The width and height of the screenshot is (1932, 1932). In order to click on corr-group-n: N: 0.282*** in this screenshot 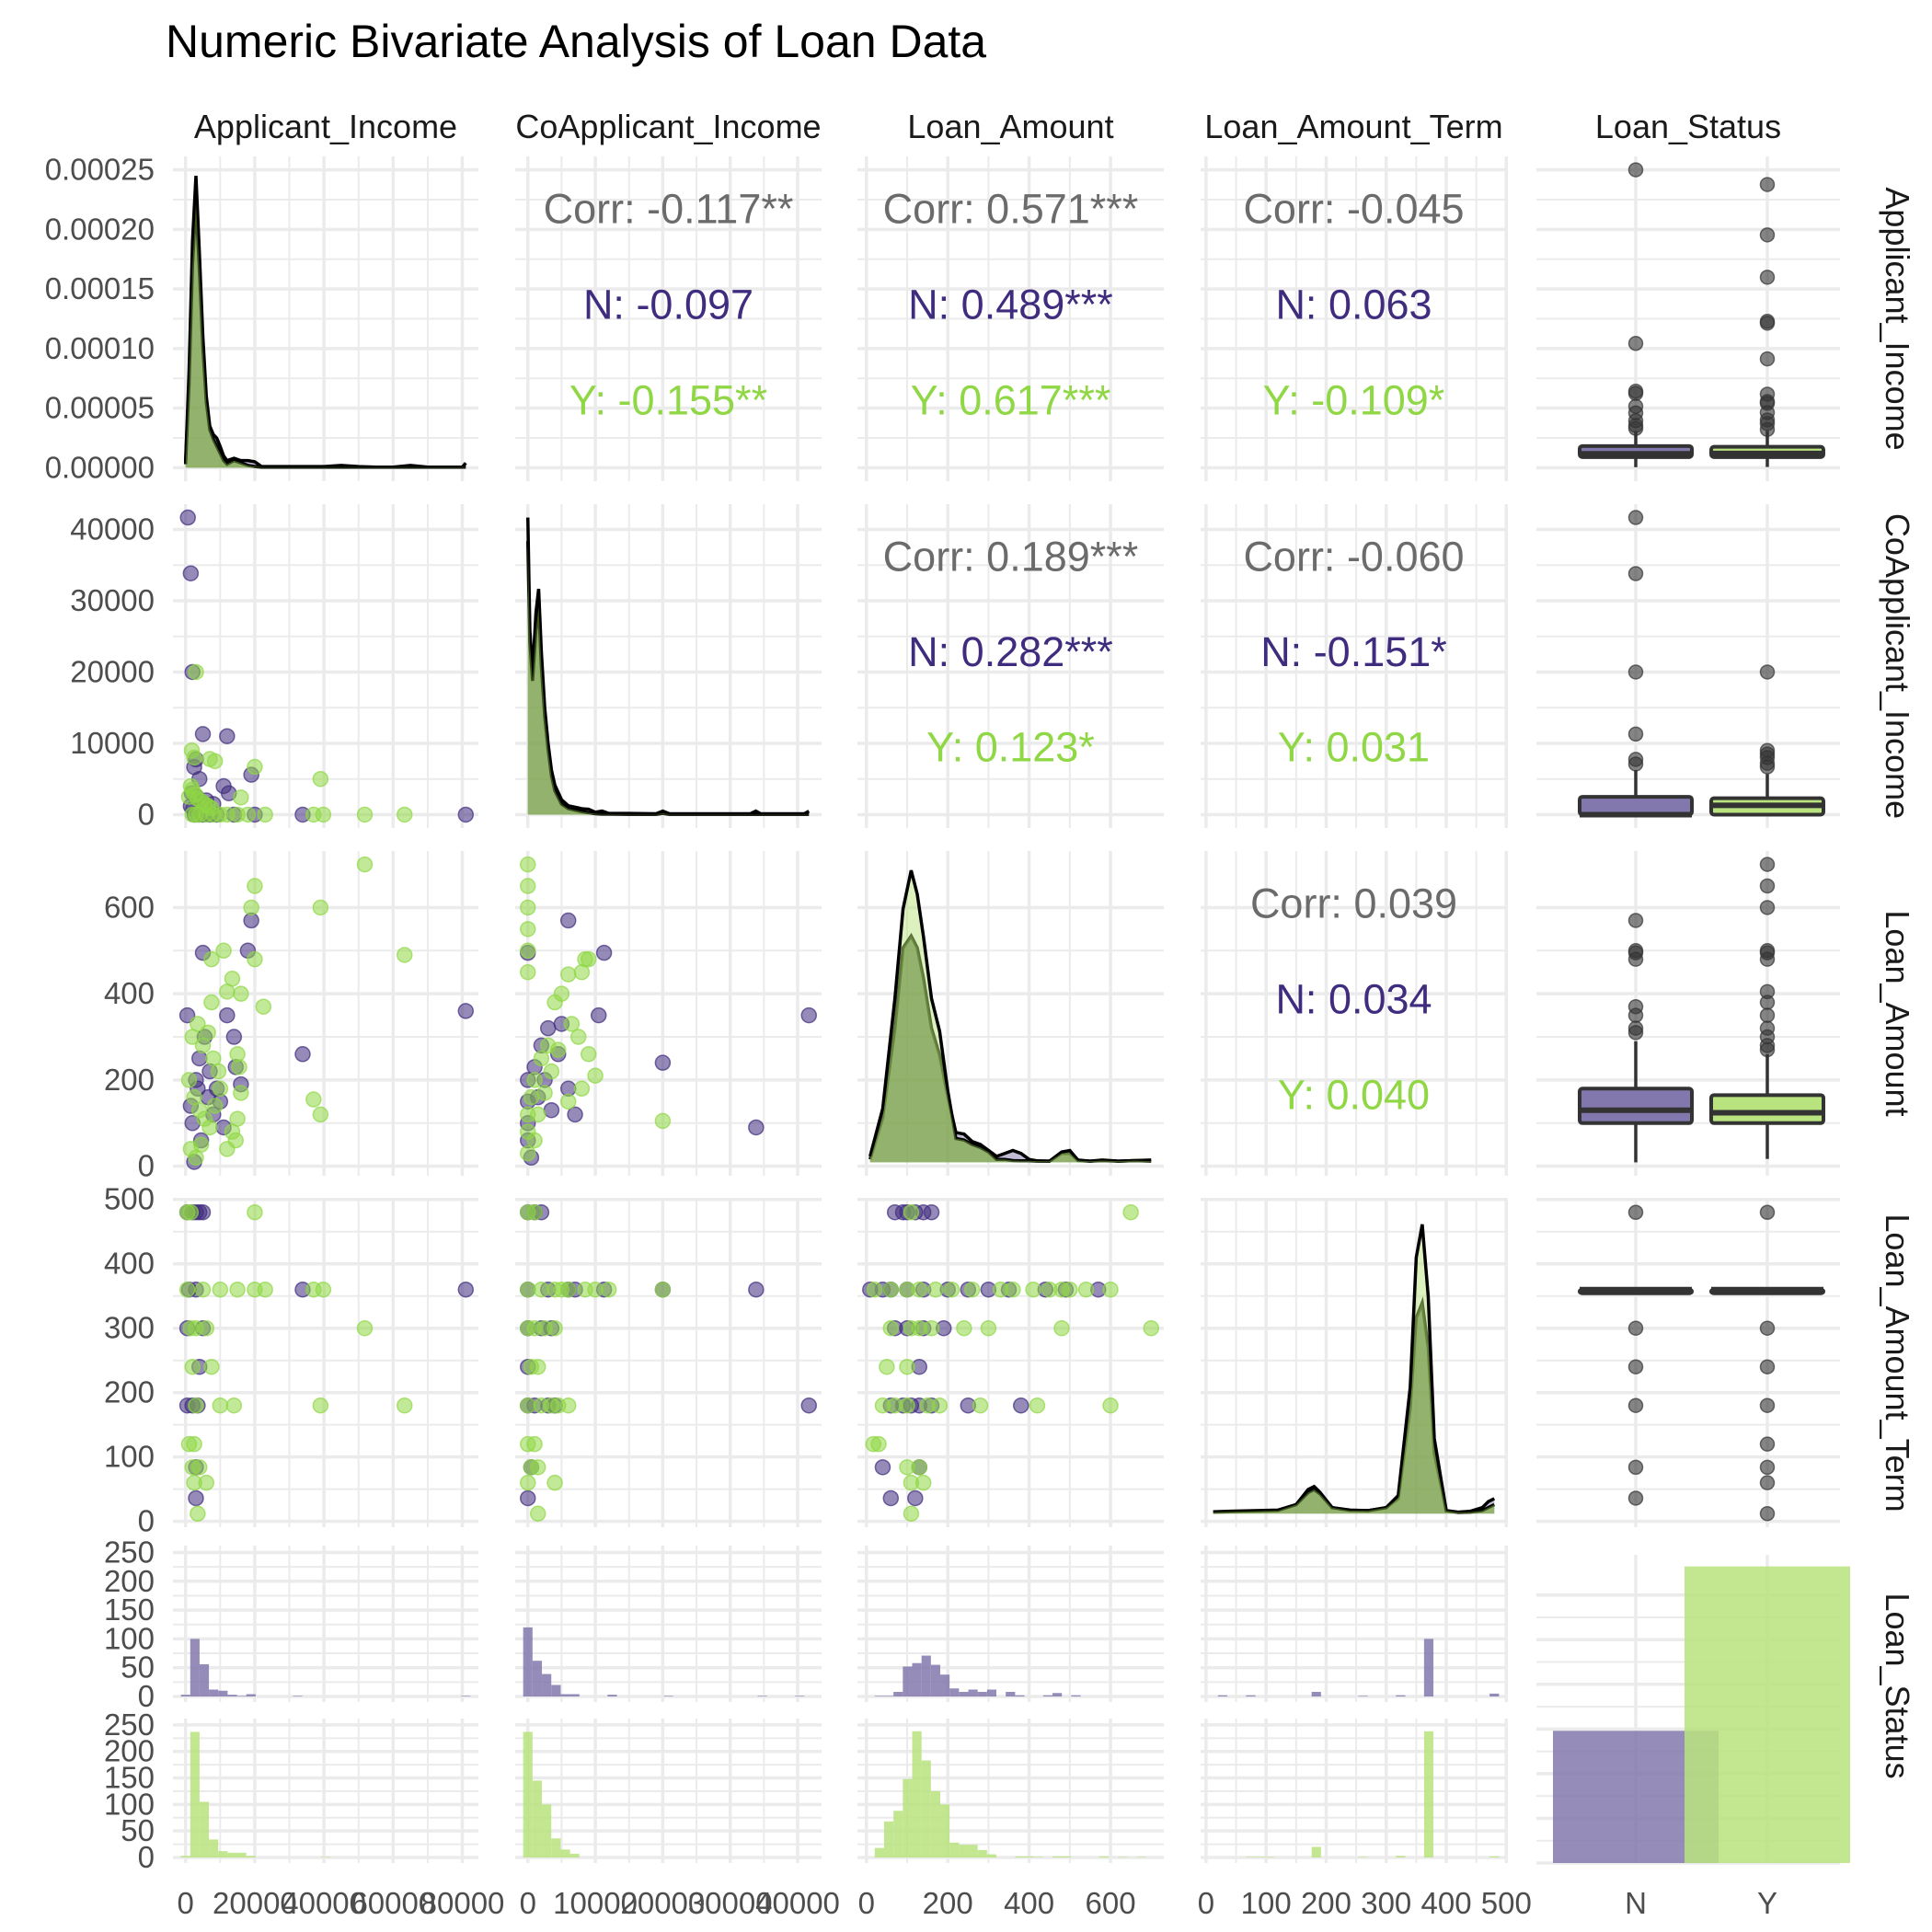, I will do `click(1010, 651)`.